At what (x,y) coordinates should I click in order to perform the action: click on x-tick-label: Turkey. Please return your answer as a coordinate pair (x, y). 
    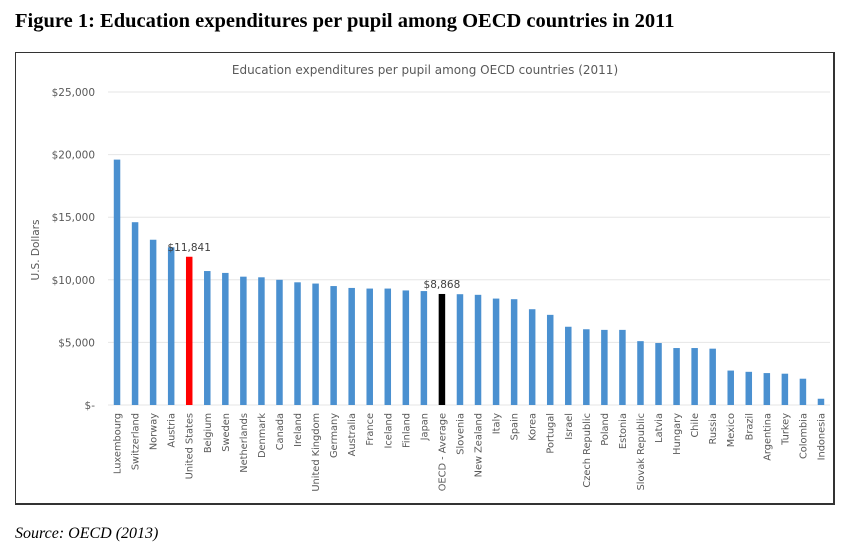
    Looking at the image, I should click on (785, 429).